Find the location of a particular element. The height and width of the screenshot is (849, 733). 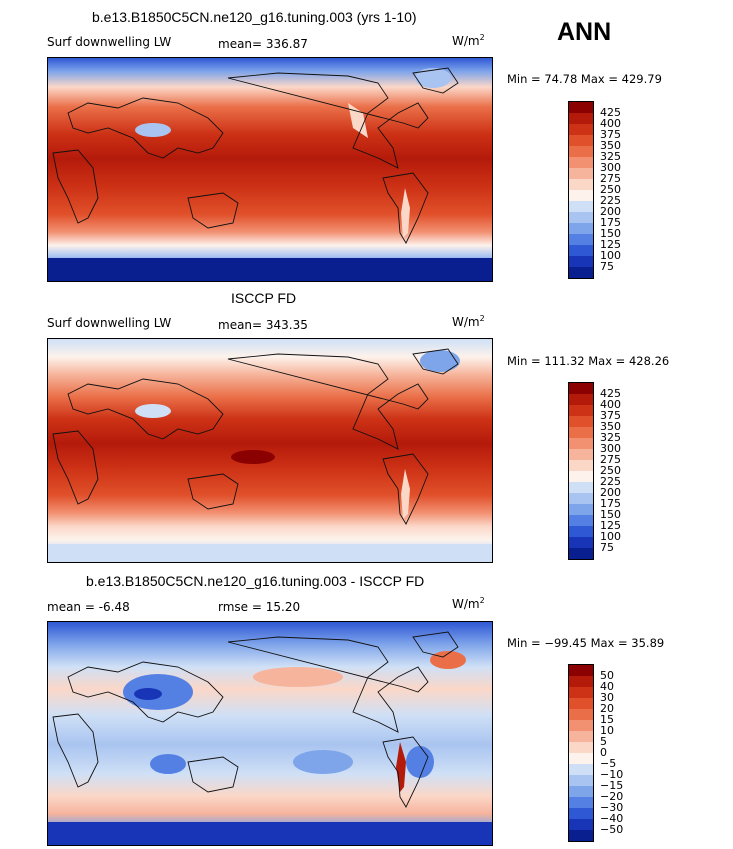

panel-2-colorbar is located at coordinates (581, 471).